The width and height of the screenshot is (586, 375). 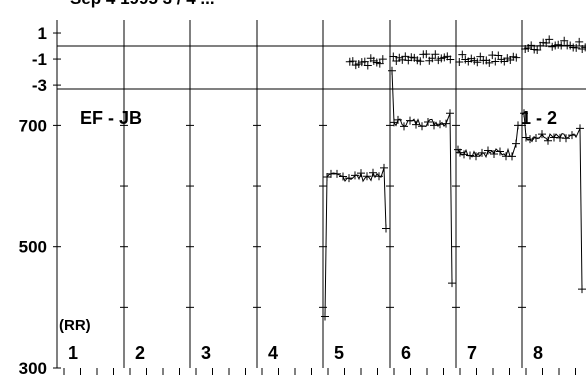 I want to click on segment-label: 1, so click(x=73, y=353).